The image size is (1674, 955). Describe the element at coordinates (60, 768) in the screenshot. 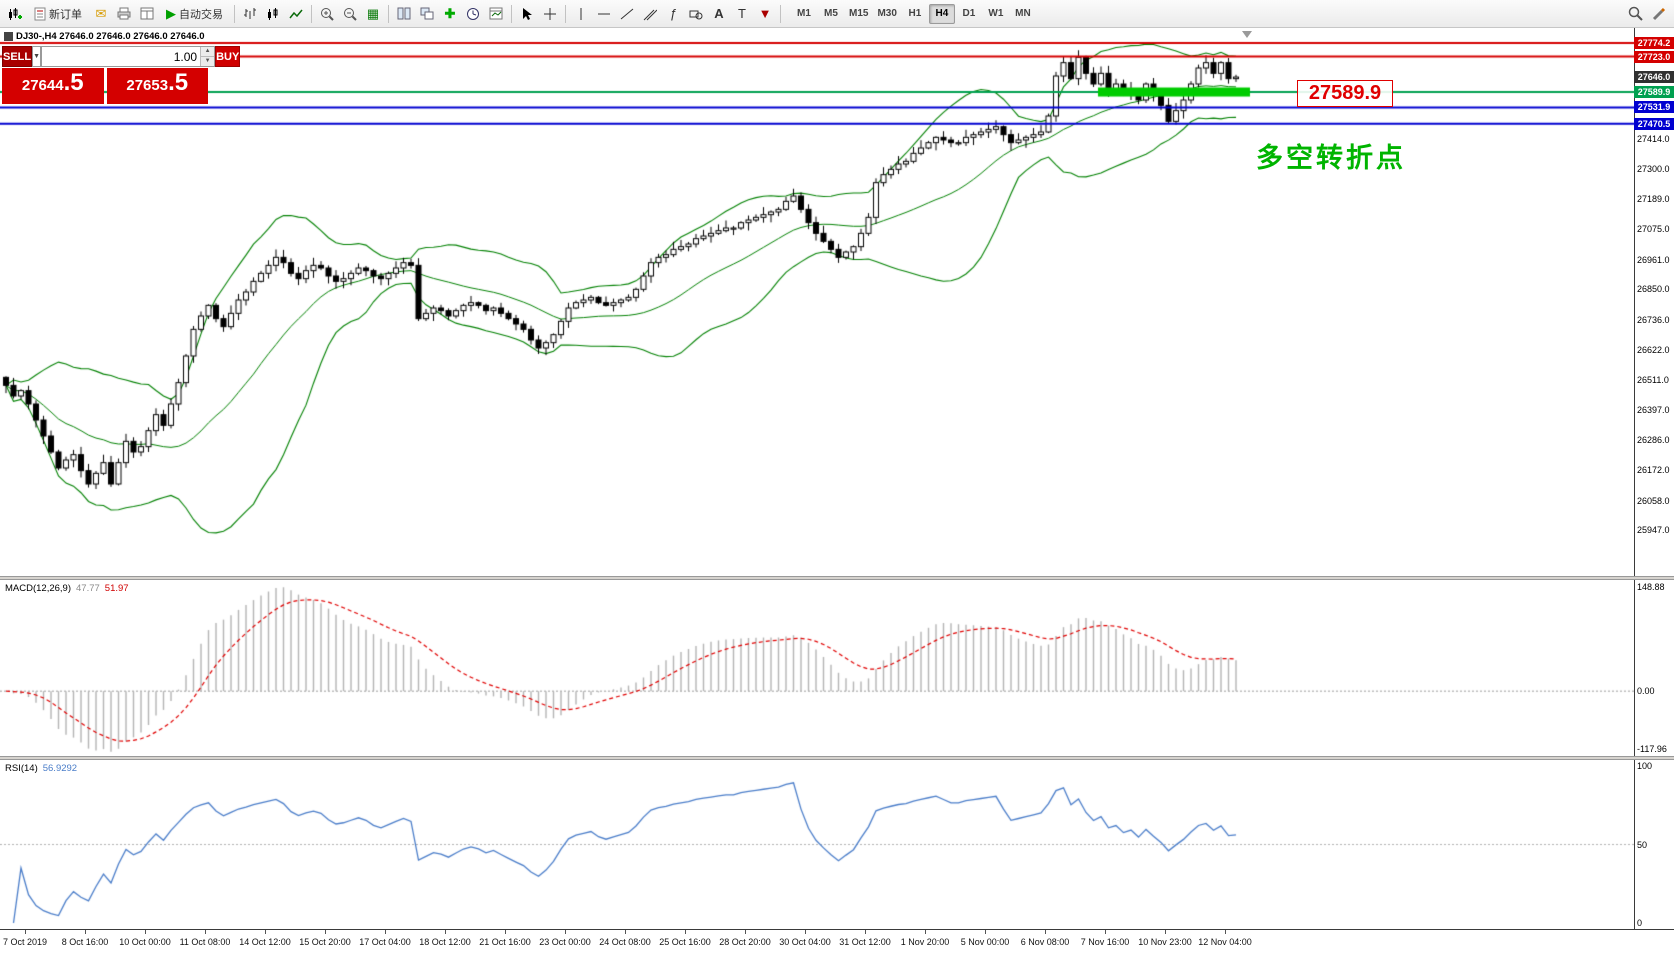

I see `rsi-value: 56.9292` at that location.